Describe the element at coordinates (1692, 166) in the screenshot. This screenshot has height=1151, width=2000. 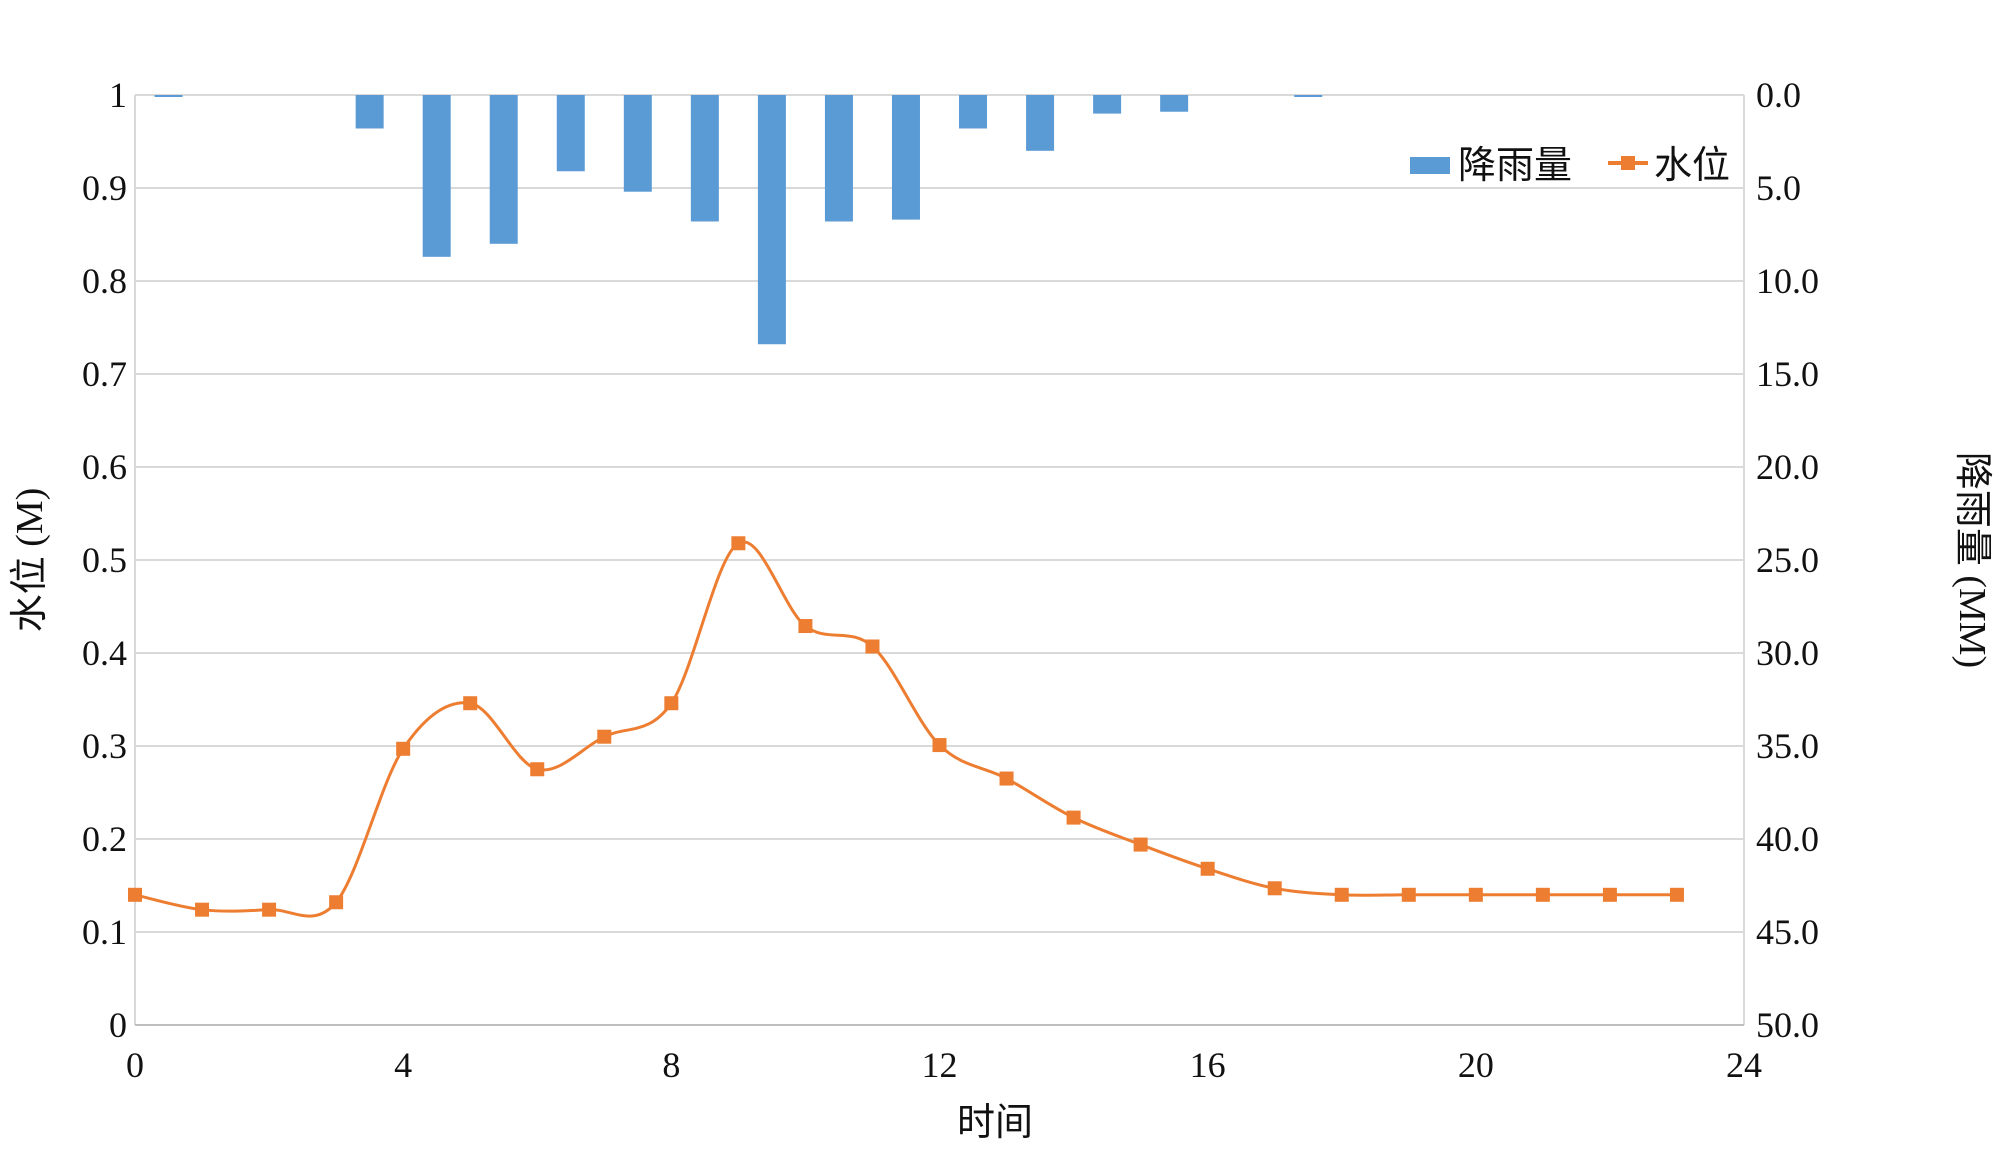
I see `legend-water-level-label: 水位` at that location.